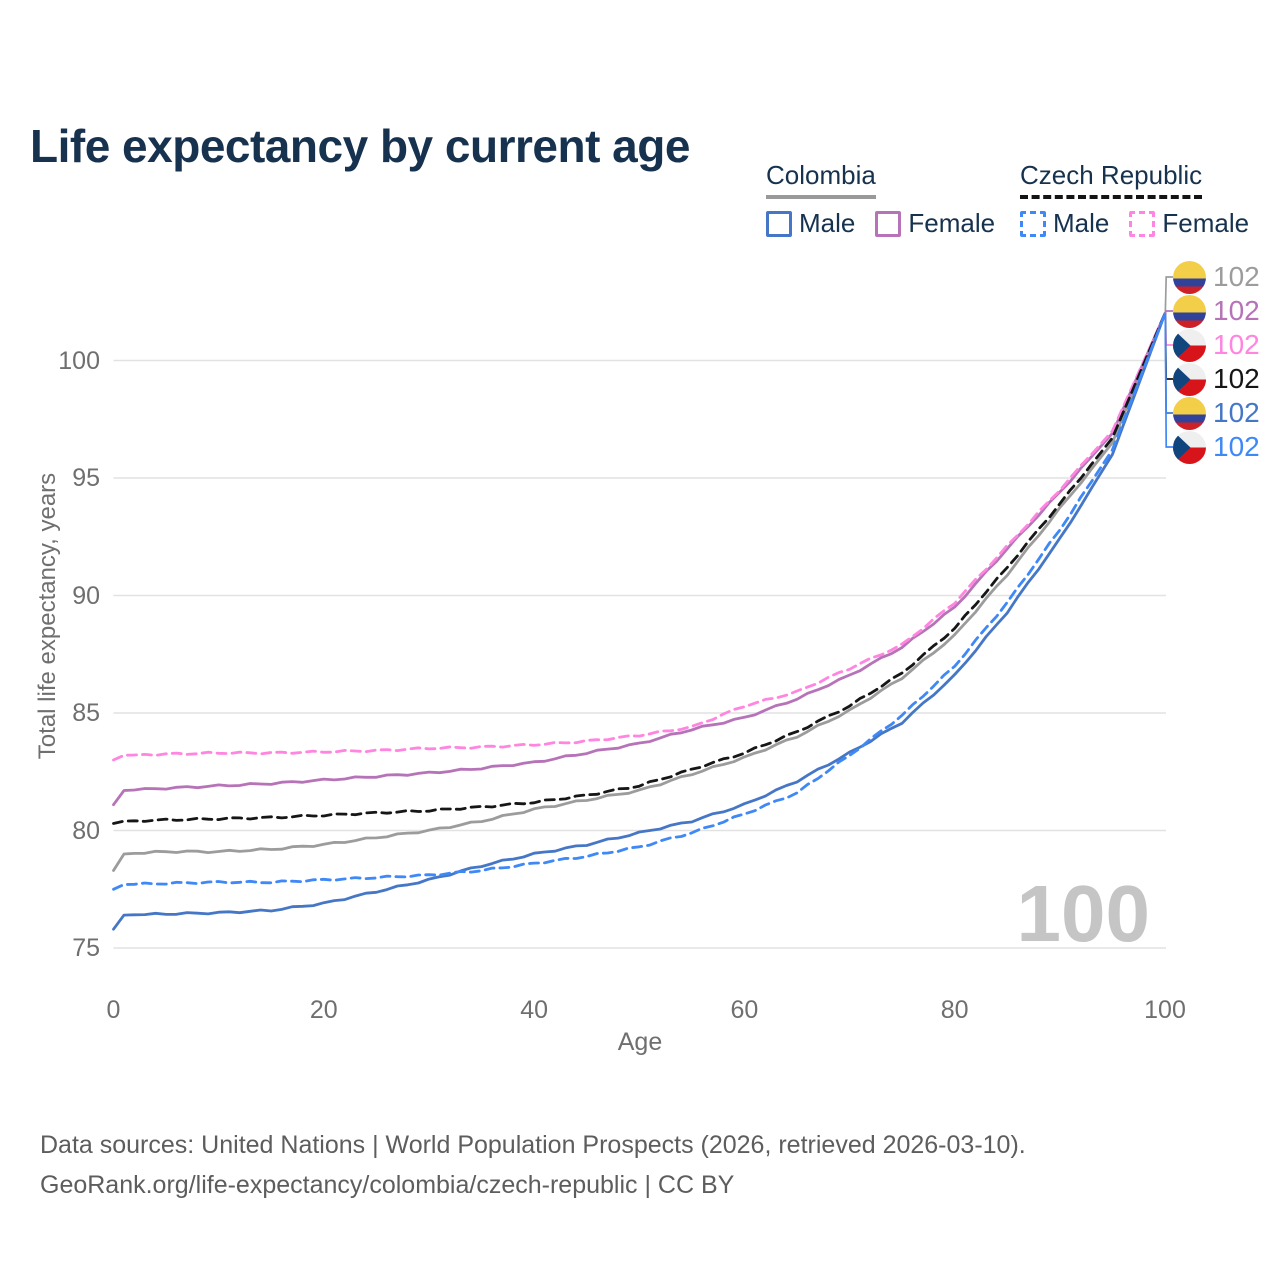  I want to click on legend-group-colombia: Colombia Male Female, so click(880, 199).